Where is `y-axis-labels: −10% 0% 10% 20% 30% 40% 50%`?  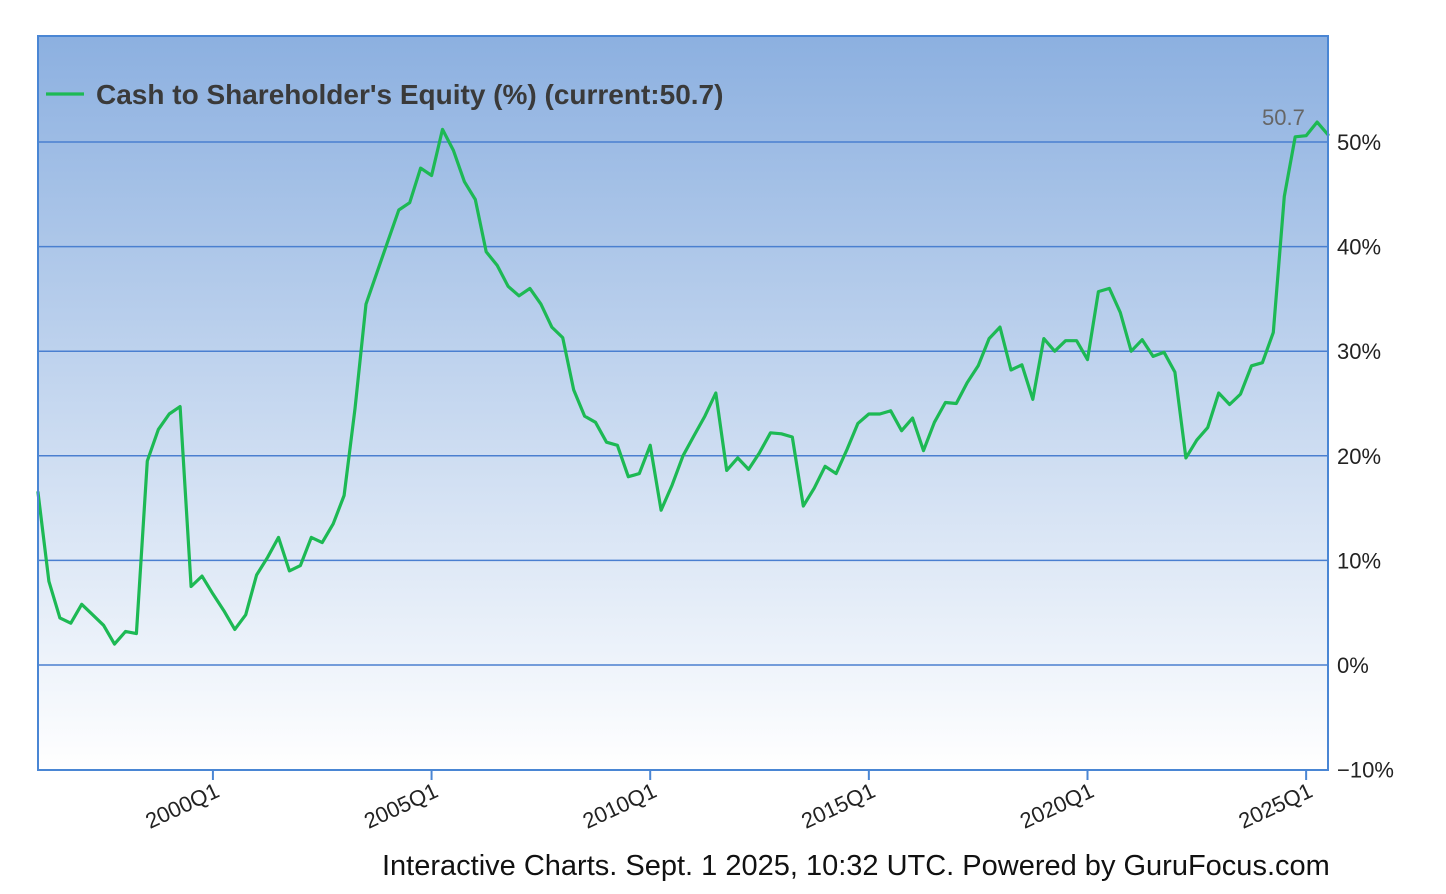
y-axis-labels: −10% 0% 10% 20% 30% 40% 50% is located at coordinates (1365, 456).